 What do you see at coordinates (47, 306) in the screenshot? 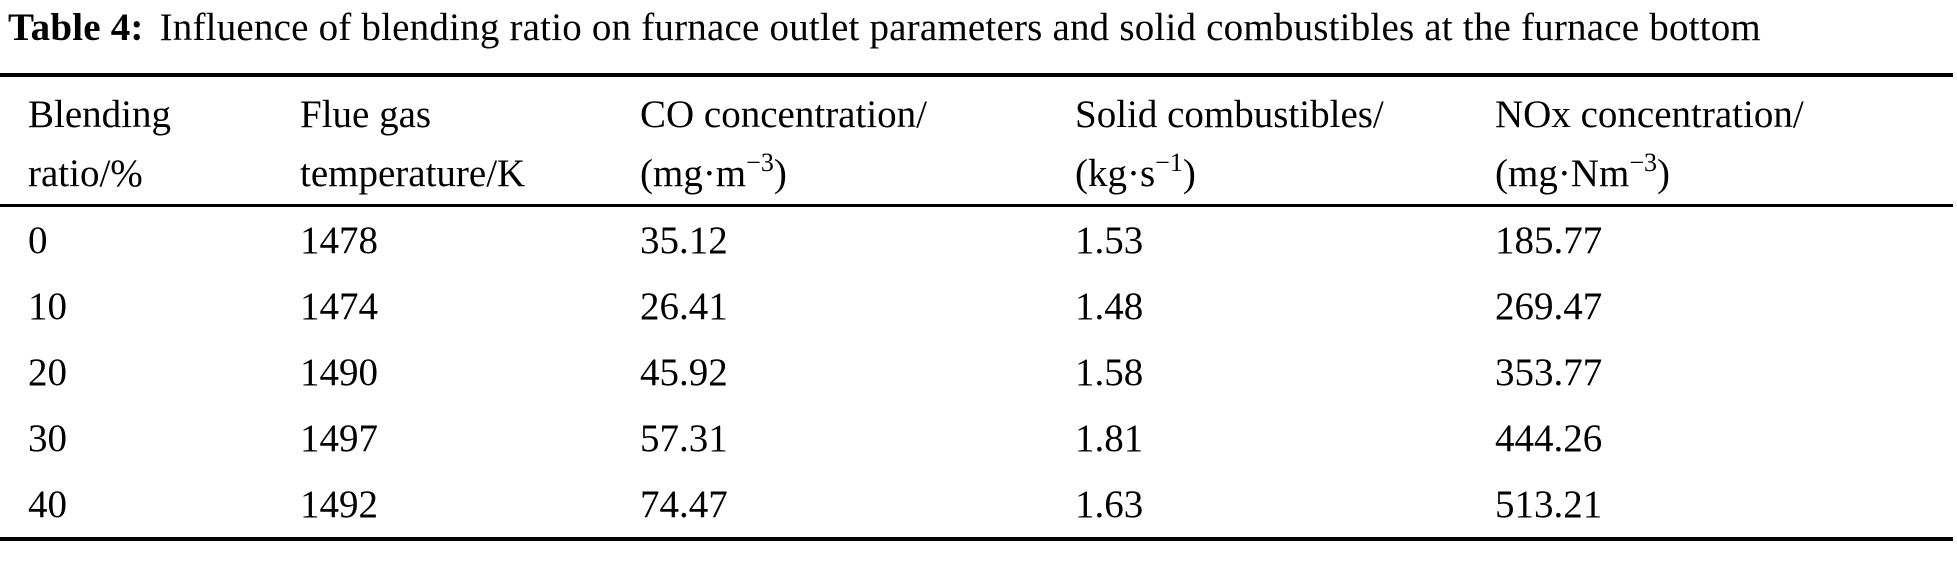
I see `cell-blending-ratio: 10` at bounding box center [47, 306].